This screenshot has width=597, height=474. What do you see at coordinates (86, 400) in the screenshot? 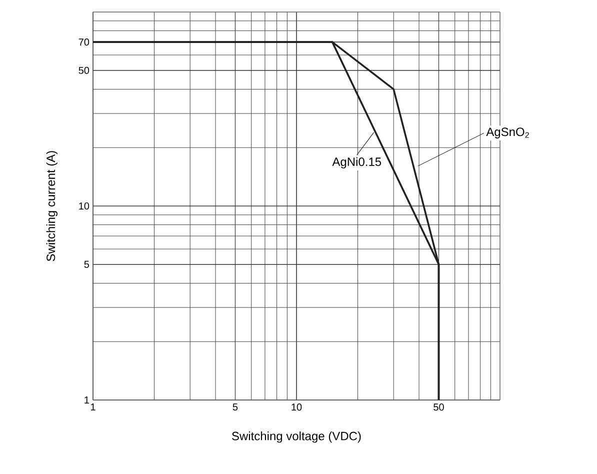
I see `y-tick-label: 1` at bounding box center [86, 400].